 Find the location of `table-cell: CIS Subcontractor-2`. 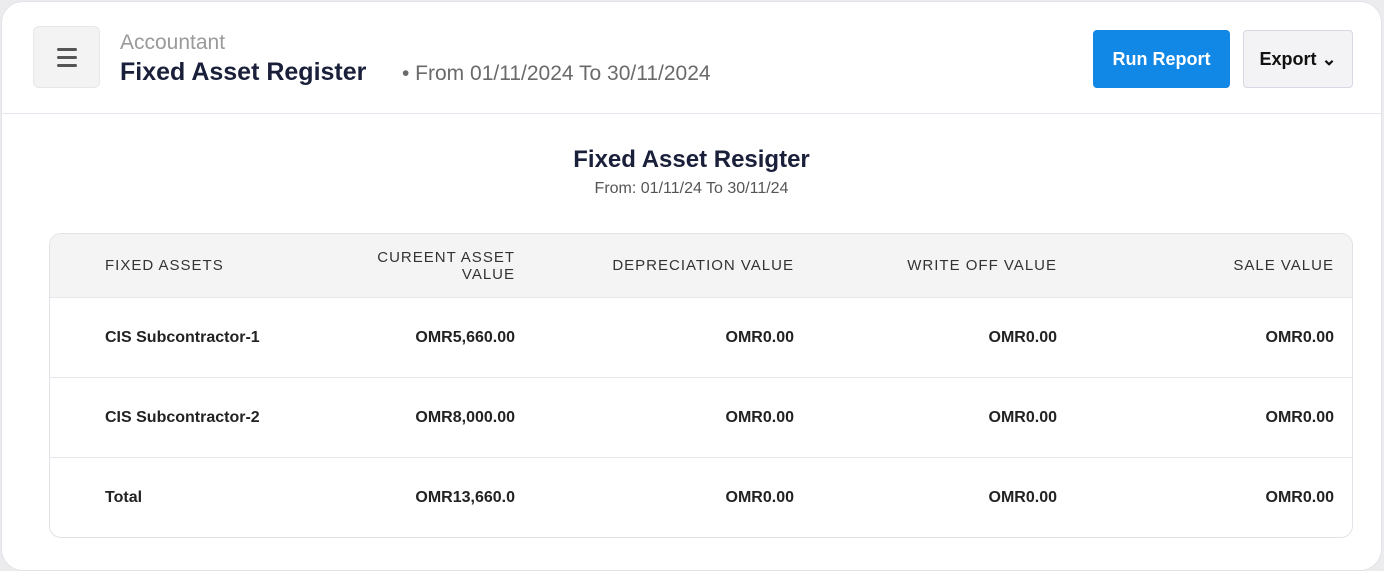

table-cell: CIS Subcontractor-2 is located at coordinates (182, 417).